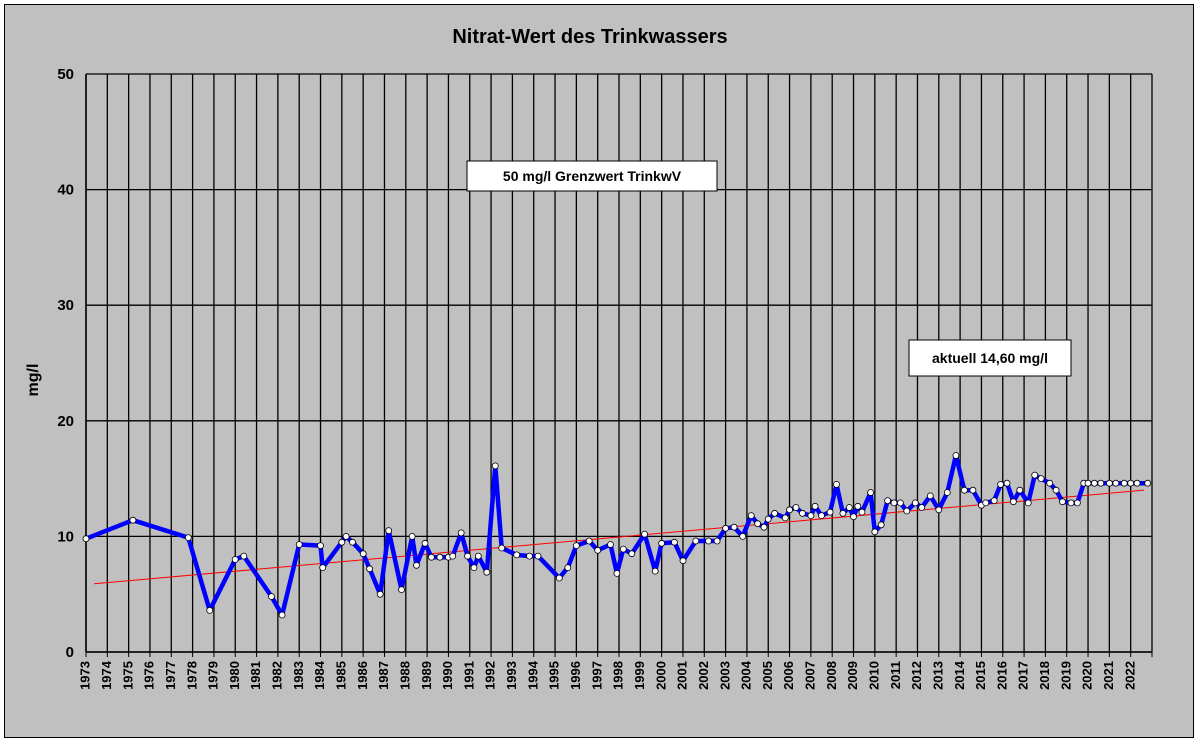  What do you see at coordinates (106, 675) in the screenshot?
I see `x-tick-label: 1974` at bounding box center [106, 675].